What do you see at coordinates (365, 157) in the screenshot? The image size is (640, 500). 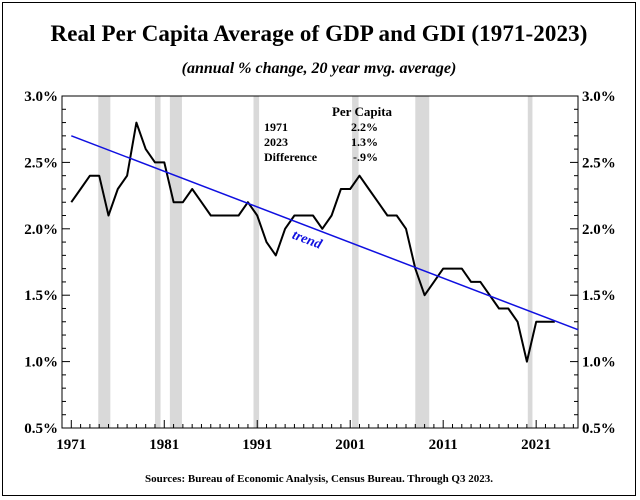 I see `inset-row-value: -.9%` at bounding box center [365, 157].